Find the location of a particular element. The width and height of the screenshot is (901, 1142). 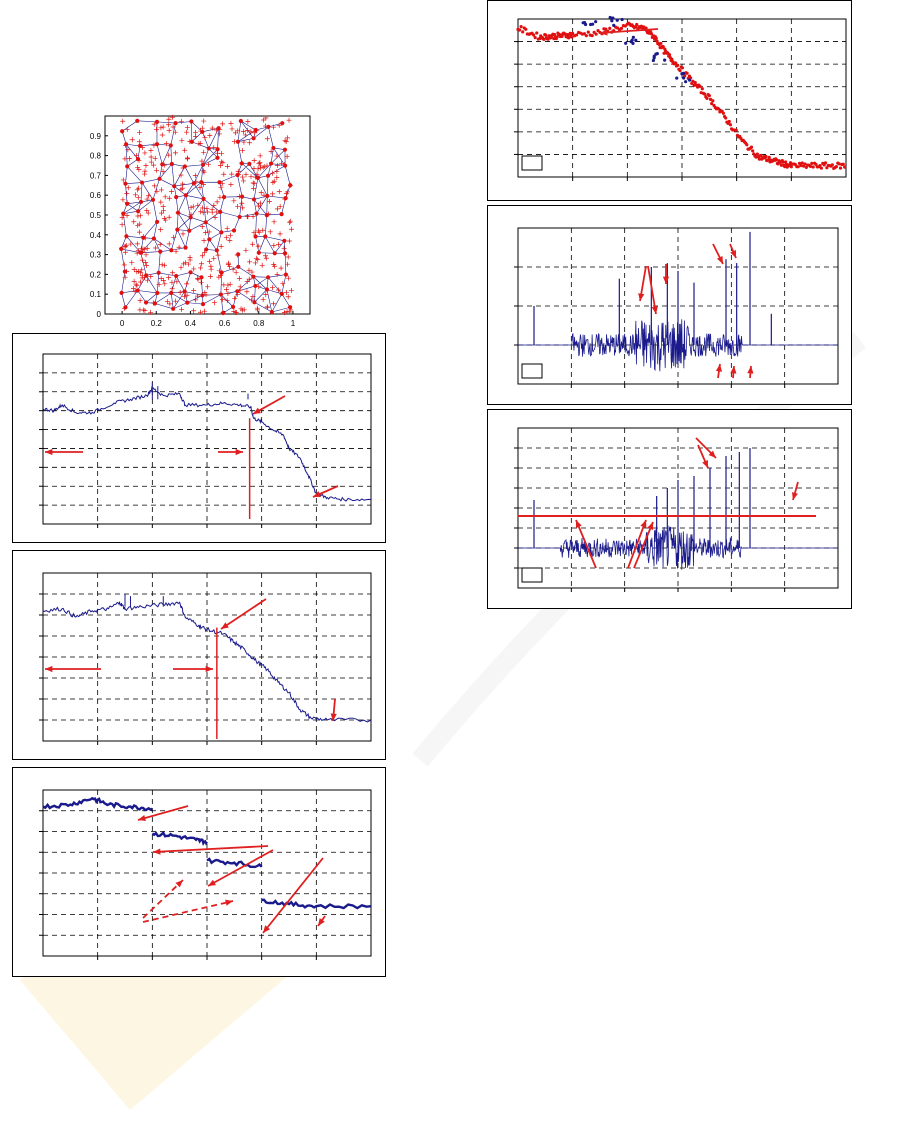

y-tick-label: 0.2 is located at coordinates (96, 274).